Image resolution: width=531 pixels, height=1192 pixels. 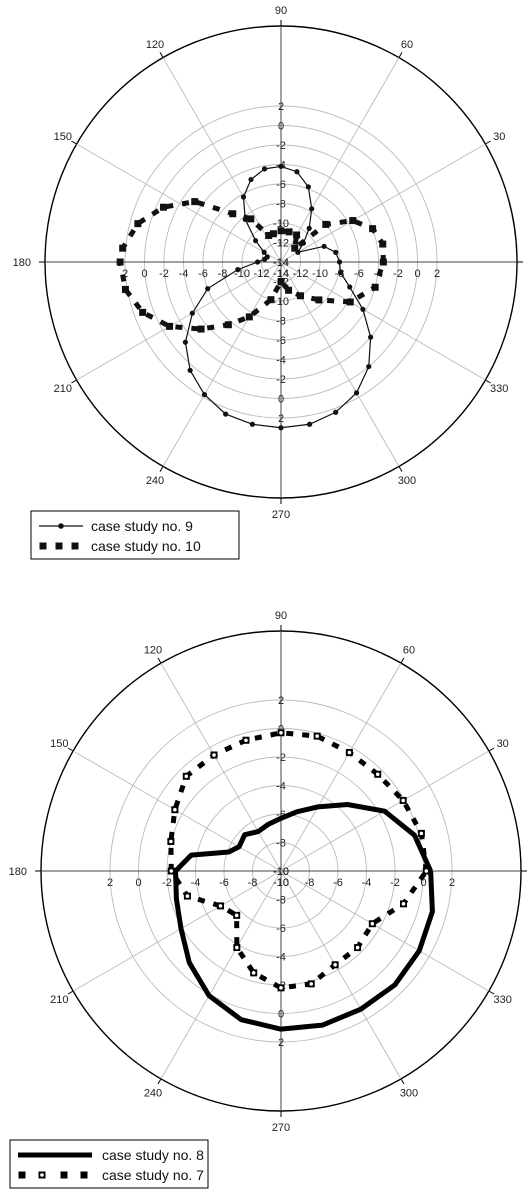 What do you see at coordinates (153, 1155) in the screenshot?
I see `legend-label: case study no. 8` at bounding box center [153, 1155].